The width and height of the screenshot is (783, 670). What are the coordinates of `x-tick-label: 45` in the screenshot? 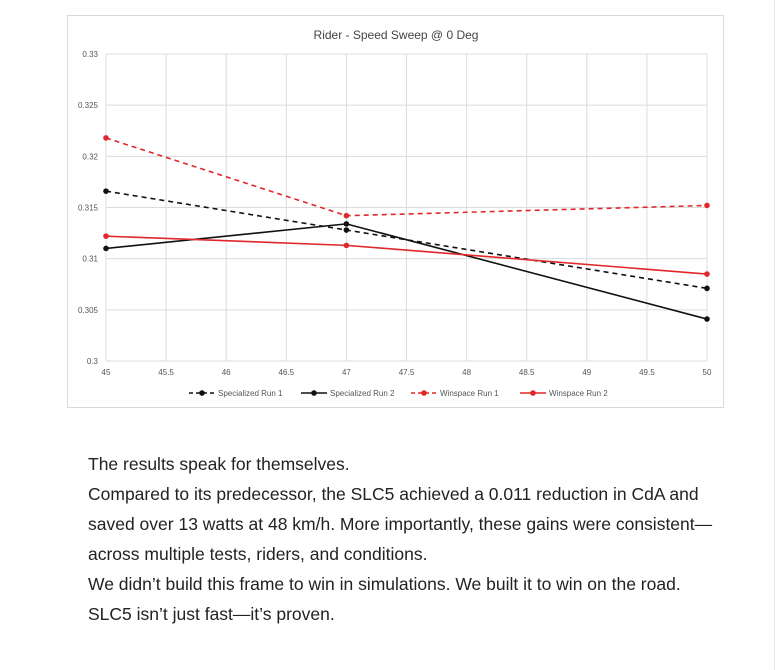 It's located at (106, 372).